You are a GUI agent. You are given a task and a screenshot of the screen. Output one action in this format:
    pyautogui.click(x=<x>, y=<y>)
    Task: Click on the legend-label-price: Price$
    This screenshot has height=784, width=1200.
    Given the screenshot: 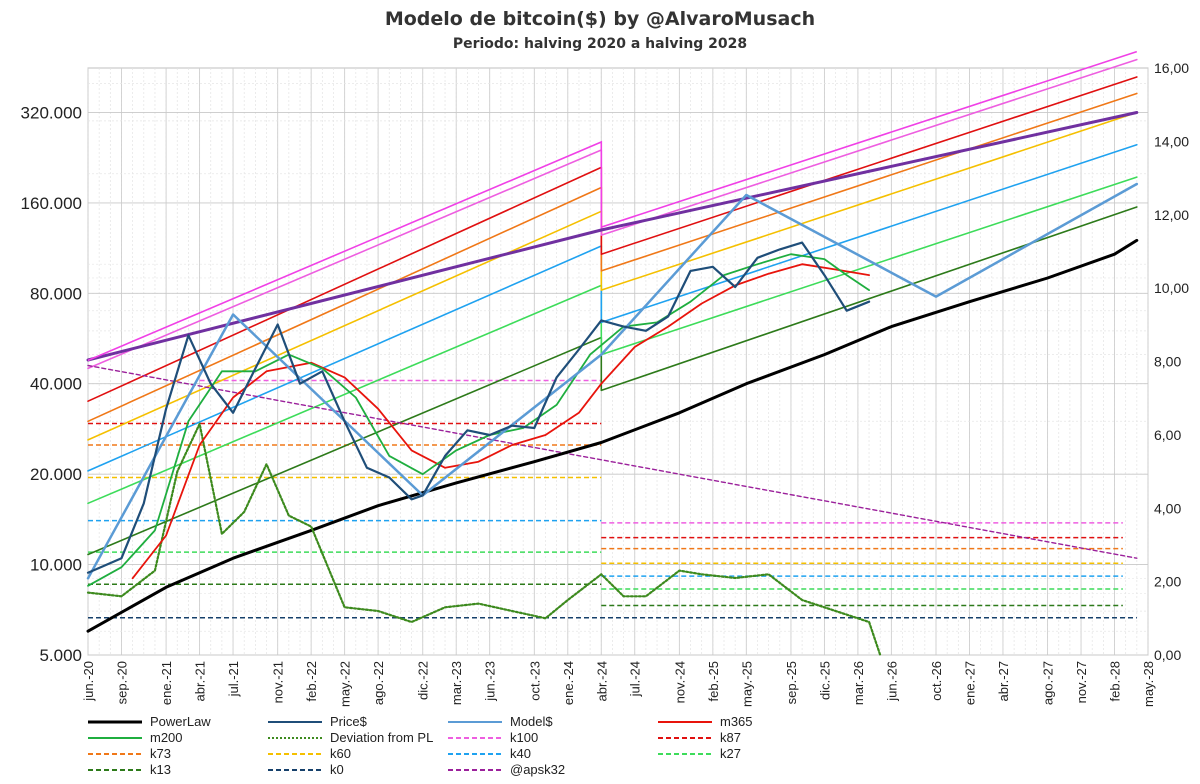 What is the action you would take?
    pyautogui.click(x=349, y=721)
    